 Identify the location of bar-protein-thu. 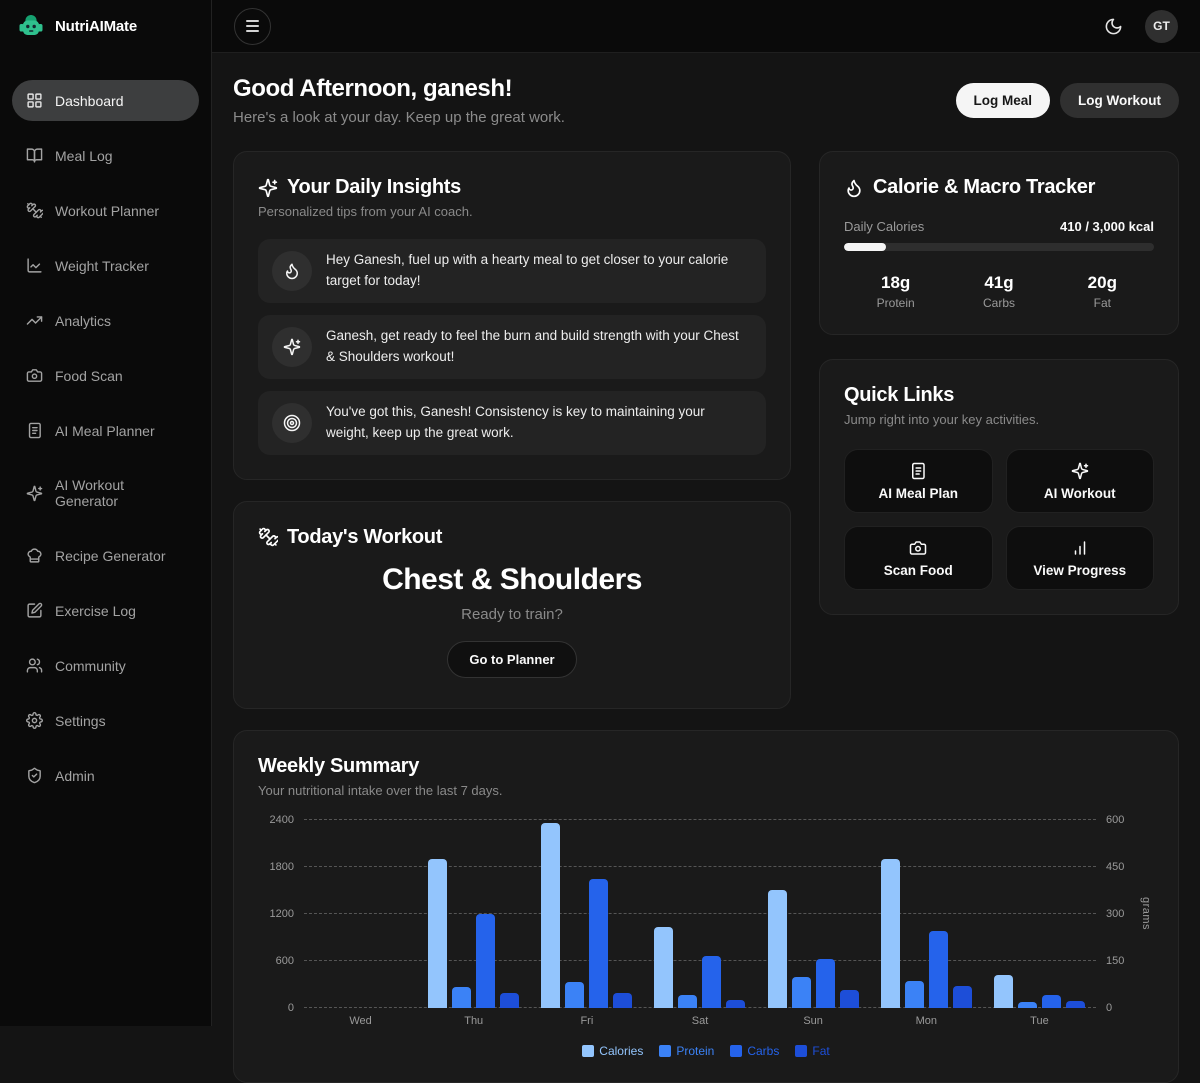
(461, 997).